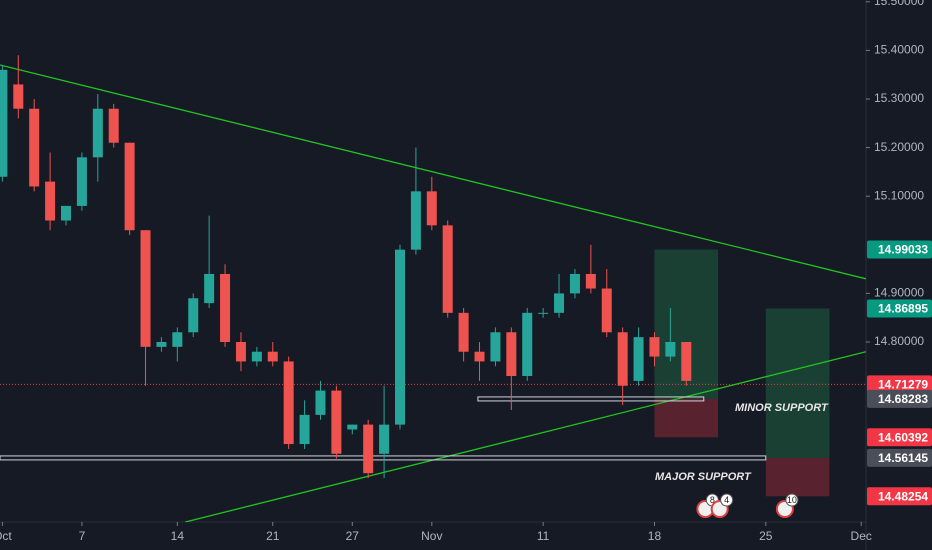 The width and height of the screenshot is (932, 550). I want to click on price-label: 14.60392, so click(903, 437).